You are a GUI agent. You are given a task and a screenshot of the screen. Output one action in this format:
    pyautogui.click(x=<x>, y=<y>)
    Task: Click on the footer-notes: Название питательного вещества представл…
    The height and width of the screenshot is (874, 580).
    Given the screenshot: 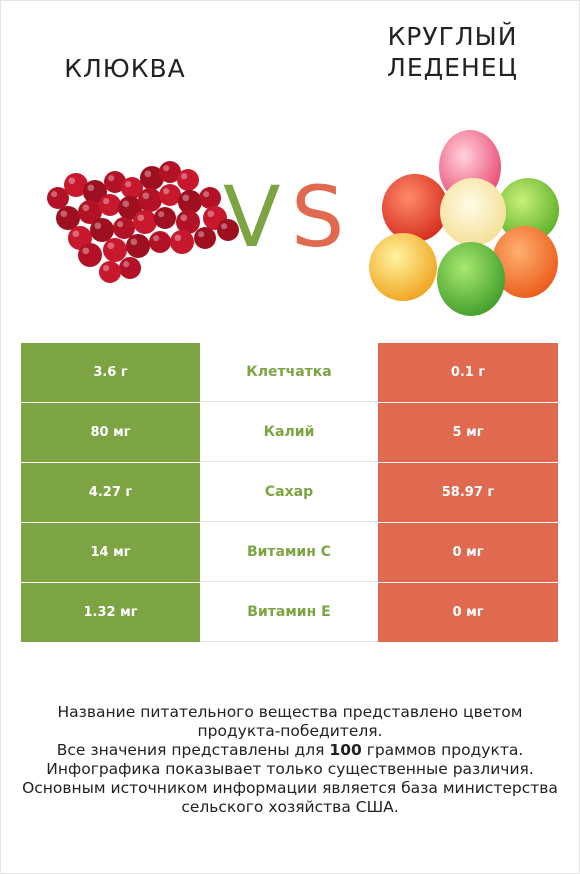 What is the action you would take?
    pyautogui.click(x=290, y=759)
    